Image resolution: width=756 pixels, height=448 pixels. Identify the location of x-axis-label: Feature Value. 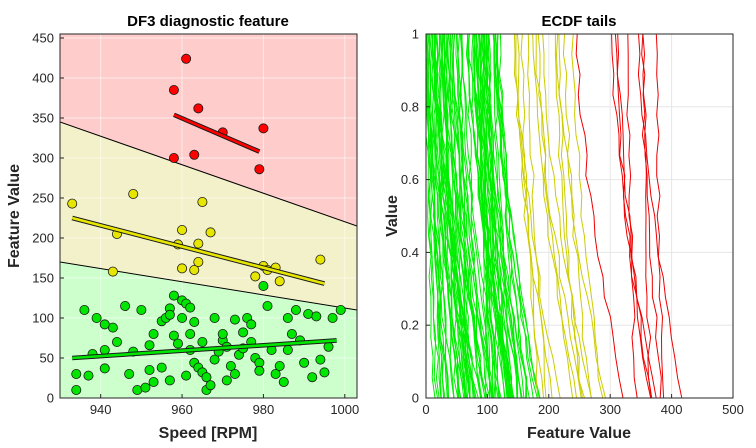
(579, 433).